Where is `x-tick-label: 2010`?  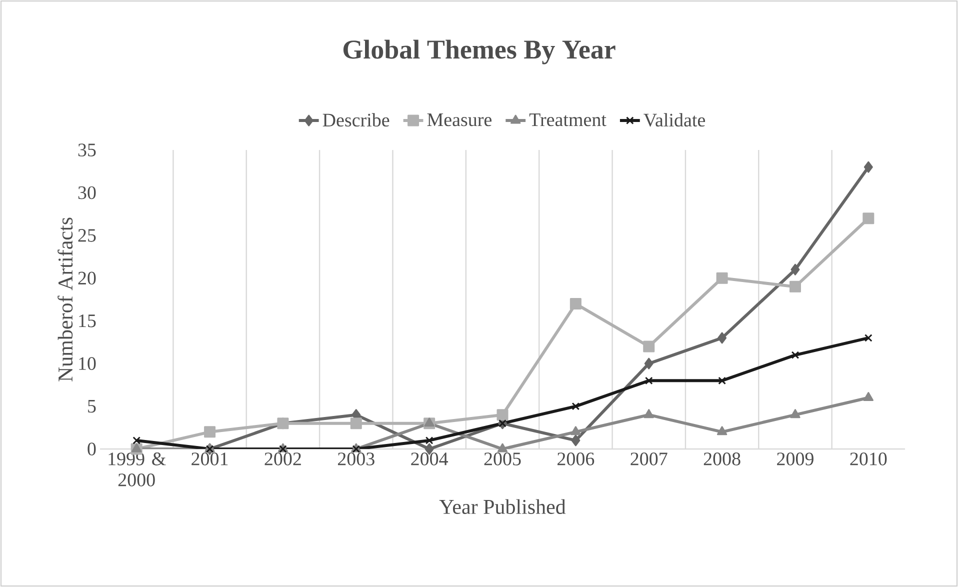 x-tick-label: 2010 is located at coordinates (868, 459).